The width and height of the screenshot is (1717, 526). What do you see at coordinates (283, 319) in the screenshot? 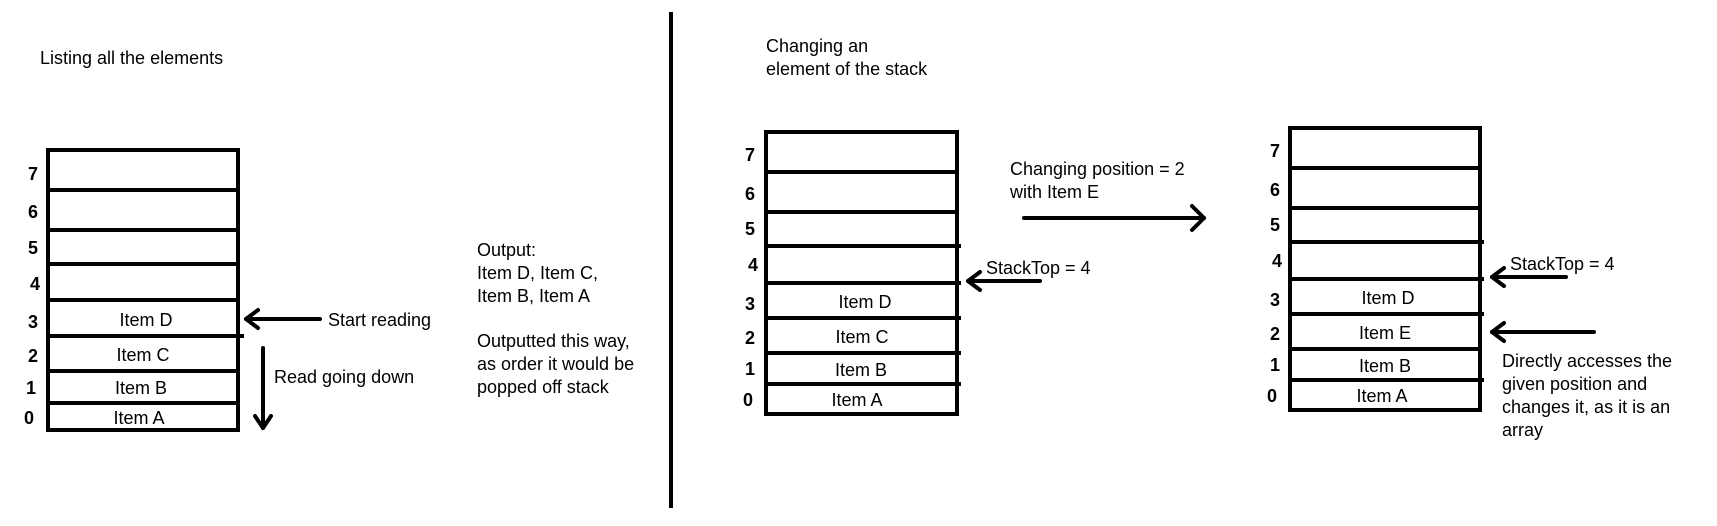
I see `start-reading-arrow` at bounding box center [283, 319].